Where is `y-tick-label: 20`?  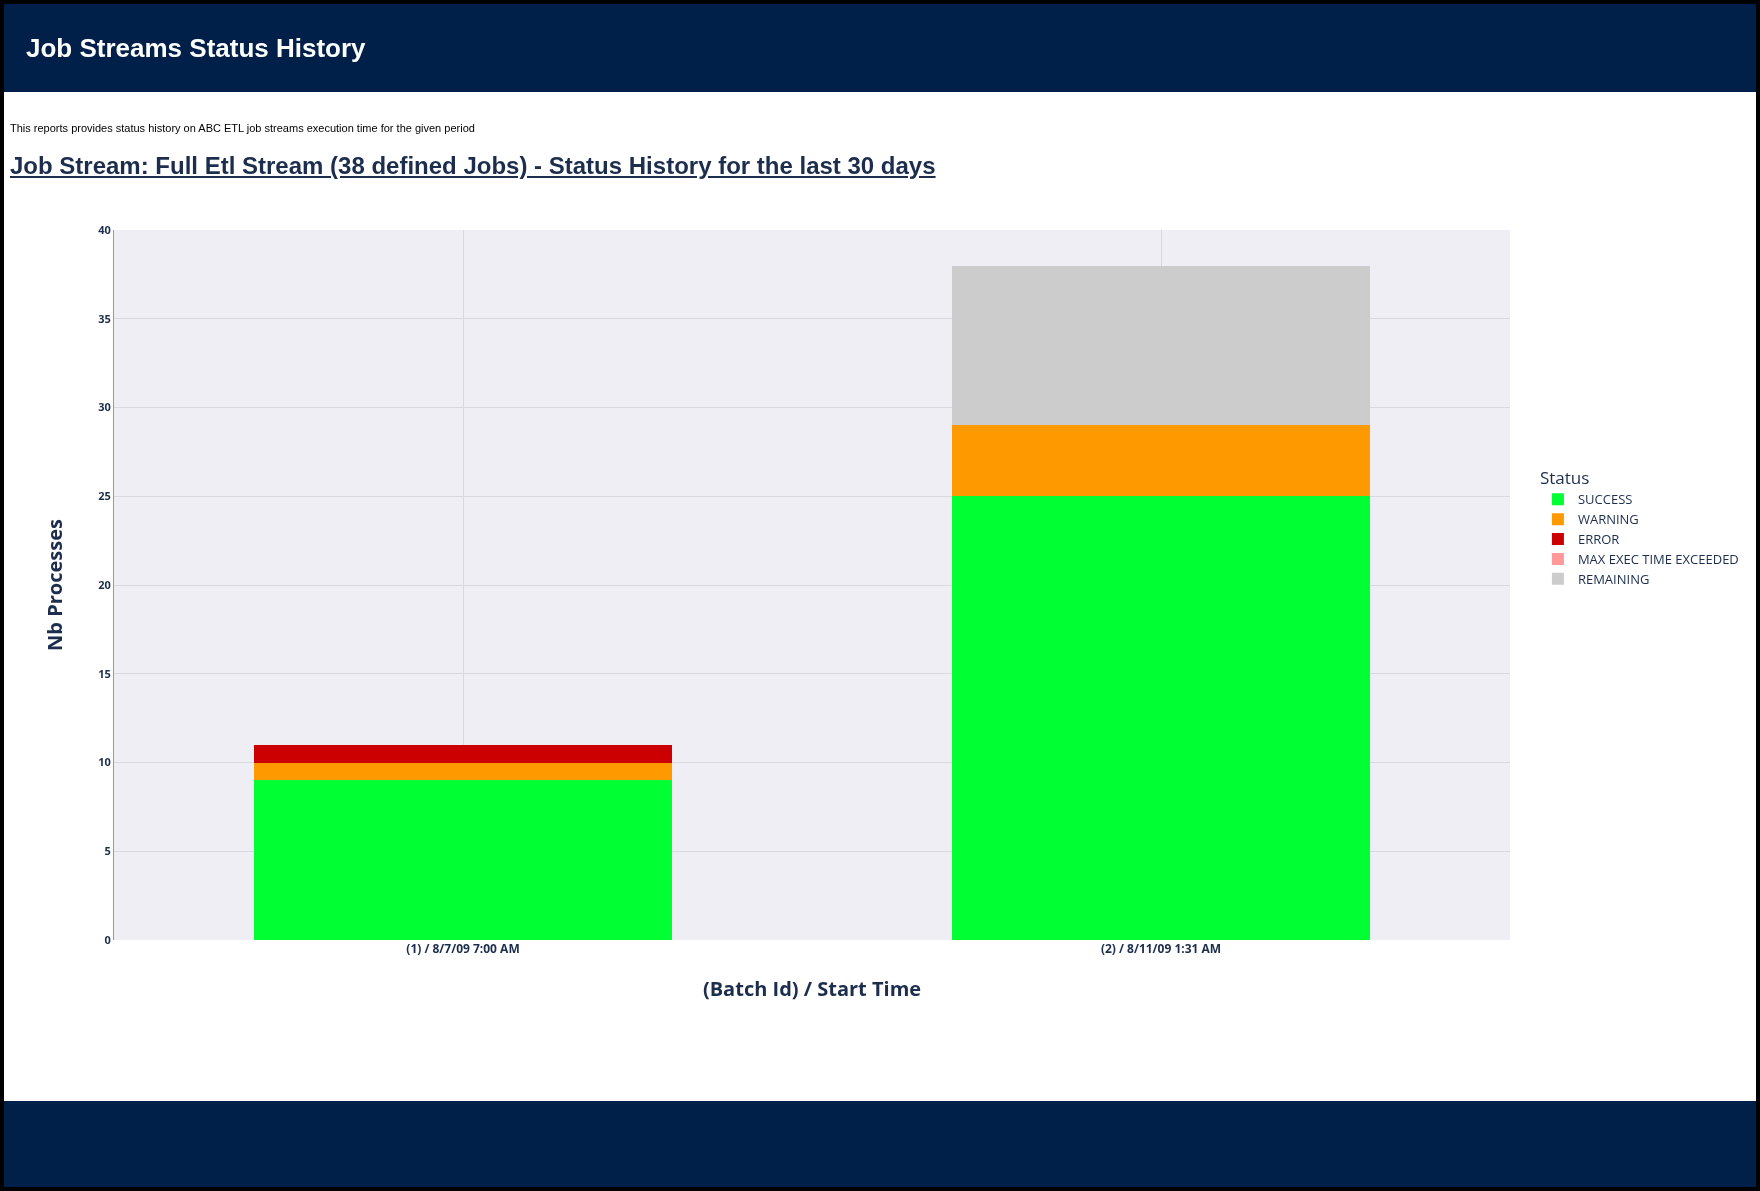
y-tick-label: 20 is located at coordinates (104, 584).